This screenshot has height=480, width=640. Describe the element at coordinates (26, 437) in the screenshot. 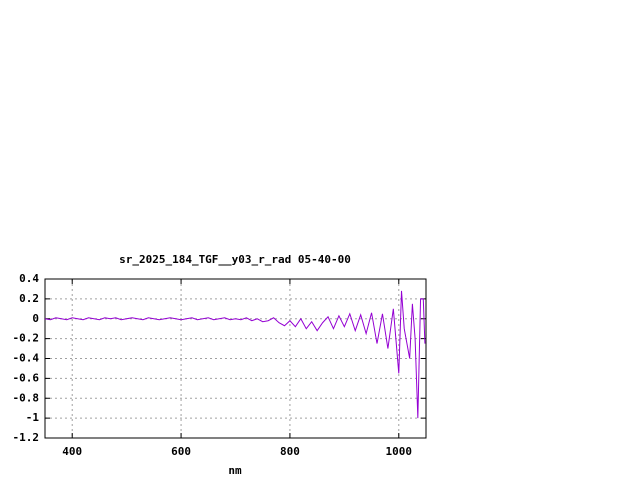

I see `y-tick-label: -1.2` at that location.